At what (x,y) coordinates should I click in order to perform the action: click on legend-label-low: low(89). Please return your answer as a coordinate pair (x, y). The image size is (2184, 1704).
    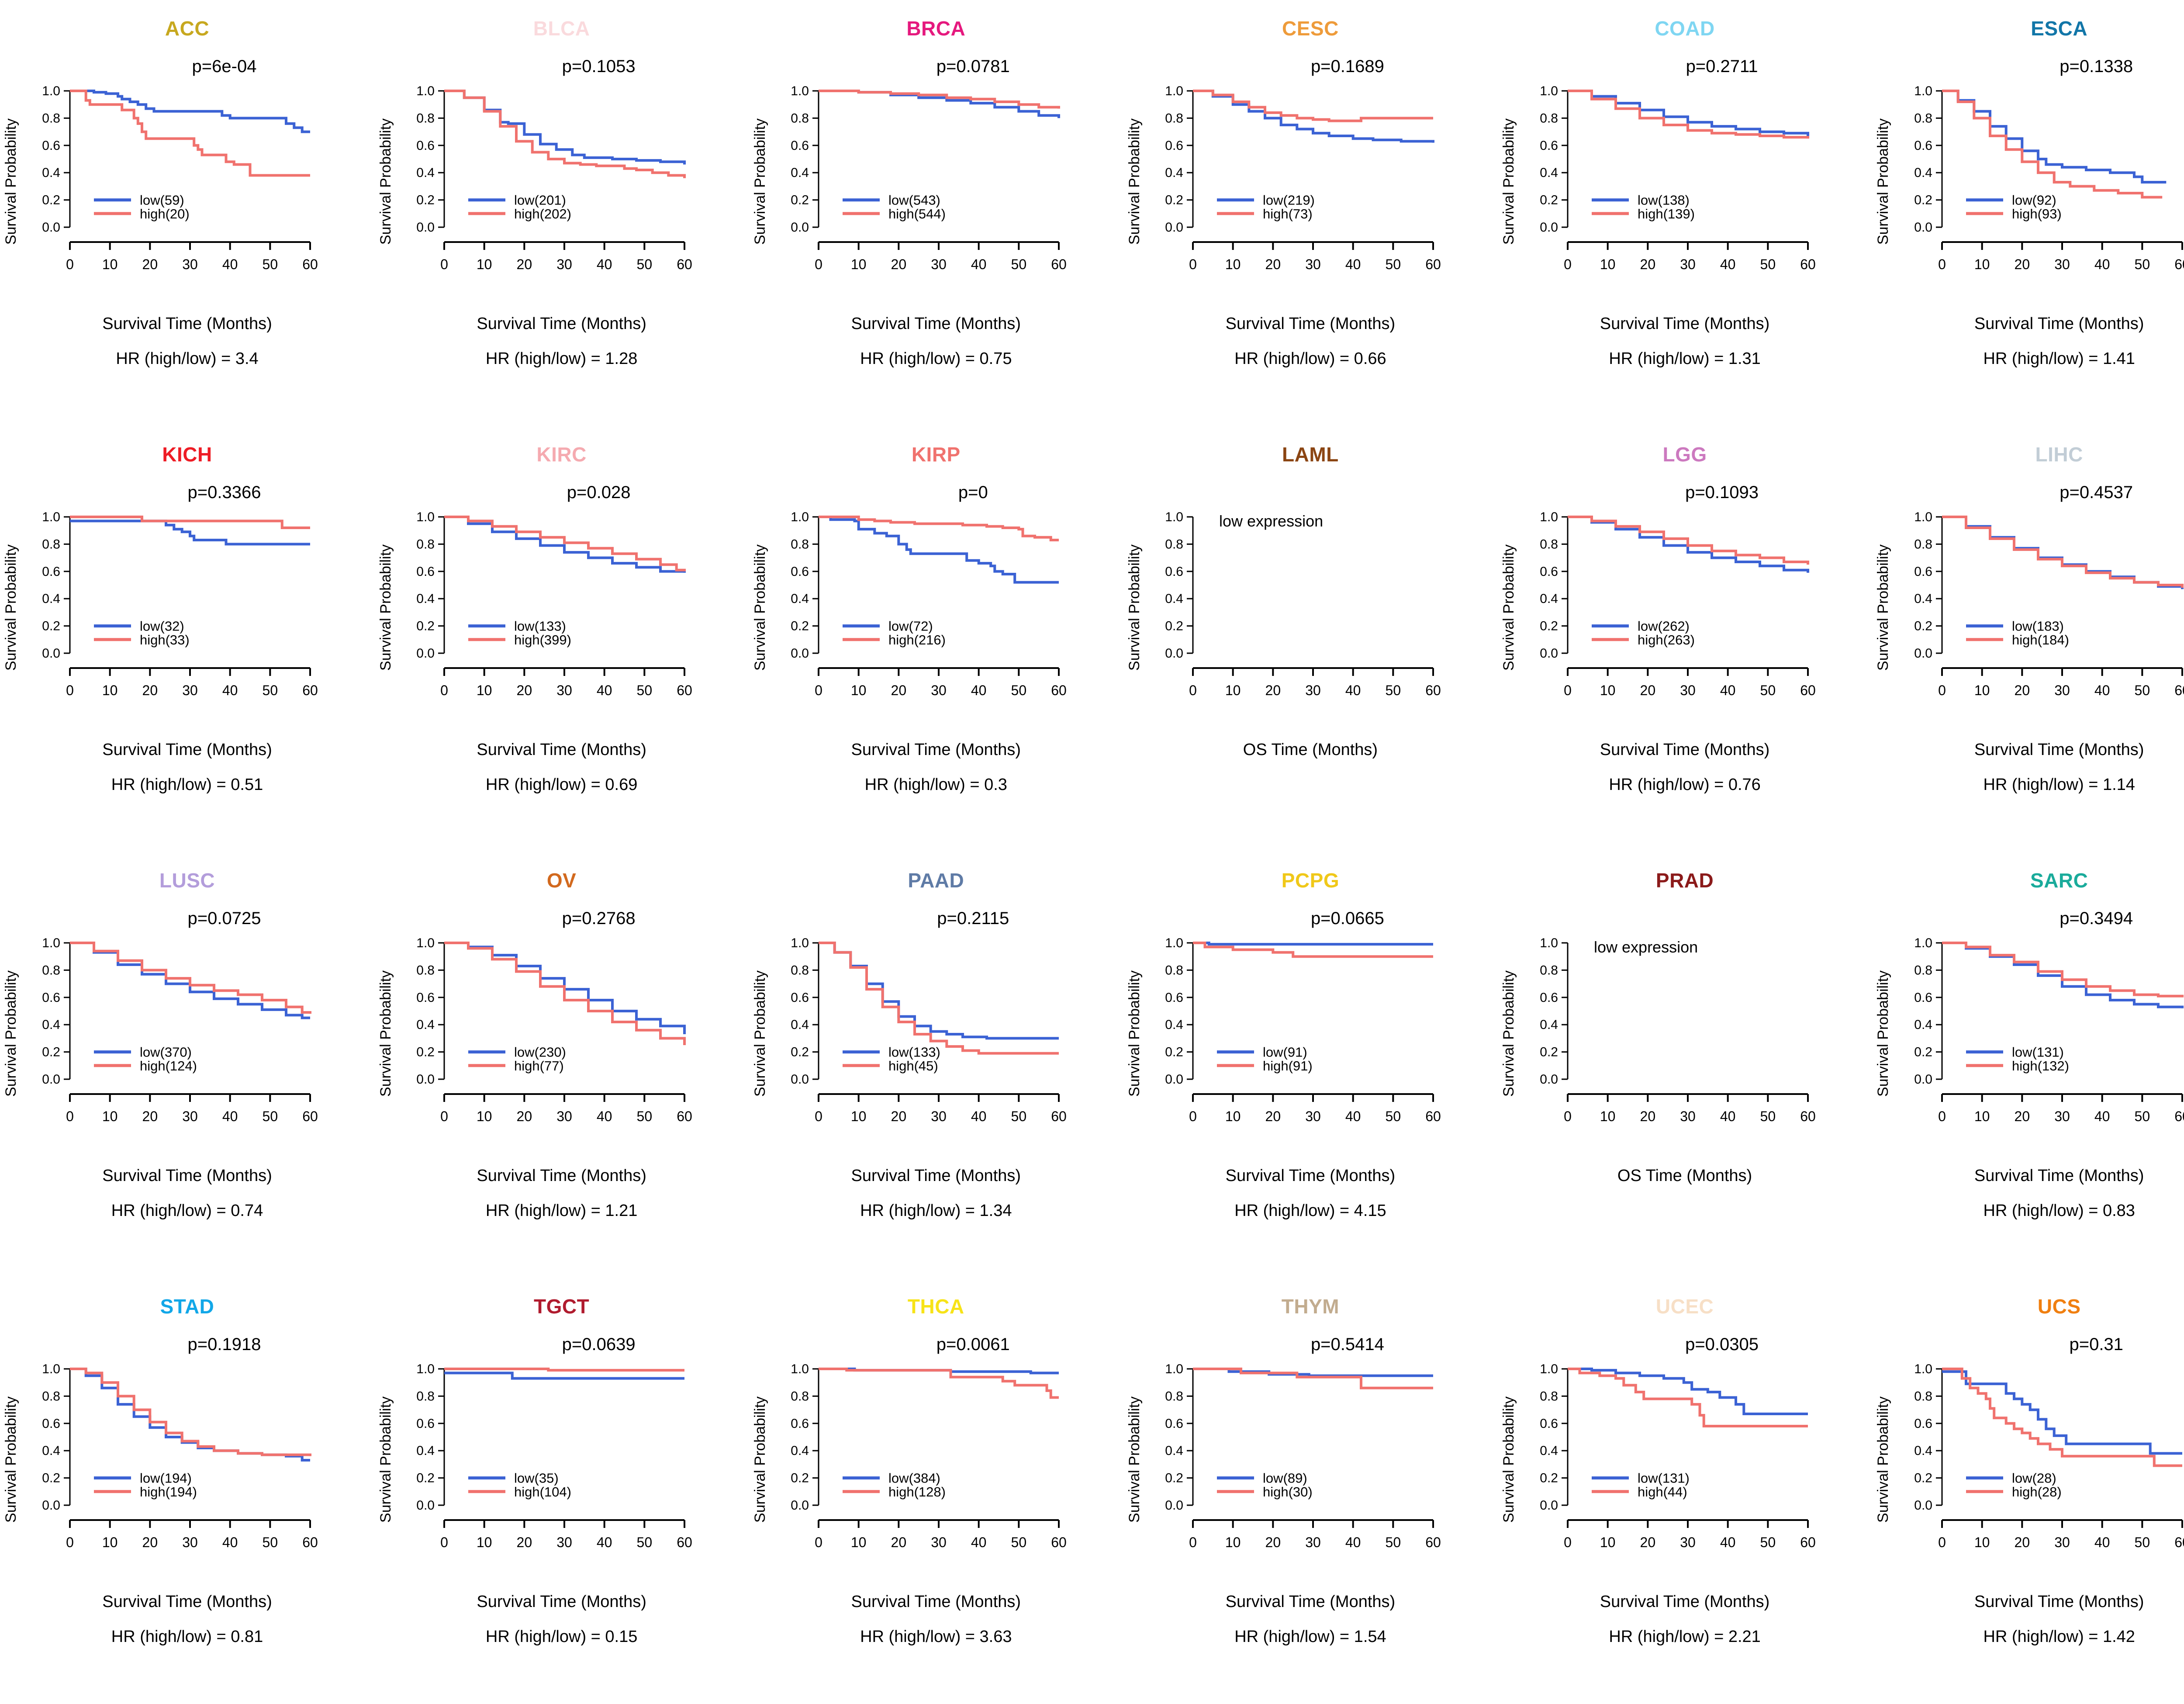
    Looking at the image, I should click on (1285, 1478).